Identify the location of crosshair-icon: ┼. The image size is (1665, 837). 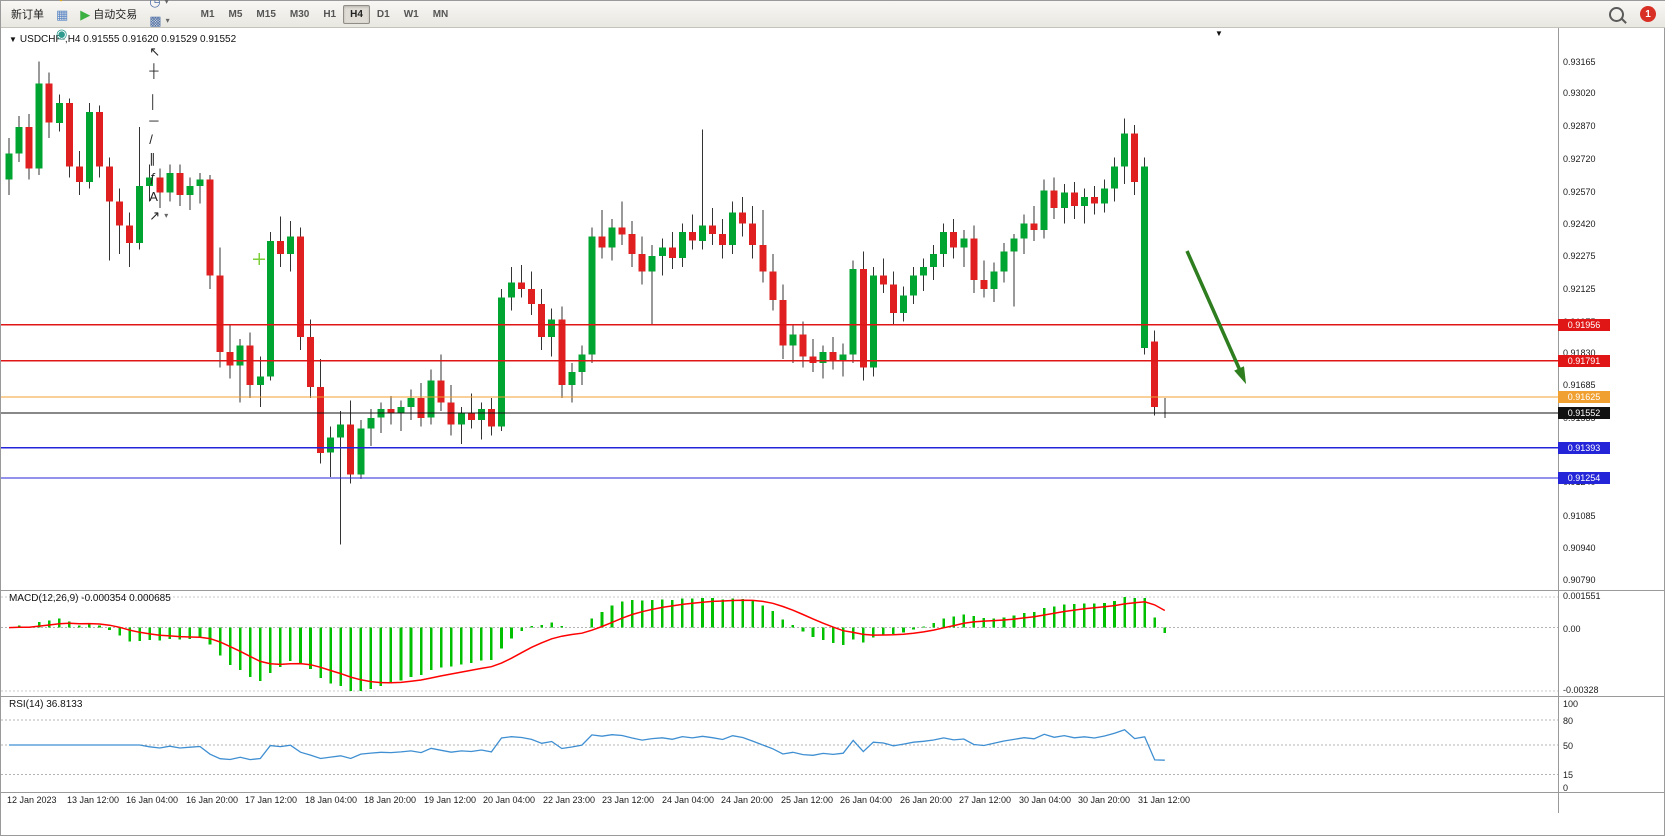
(159, 70).